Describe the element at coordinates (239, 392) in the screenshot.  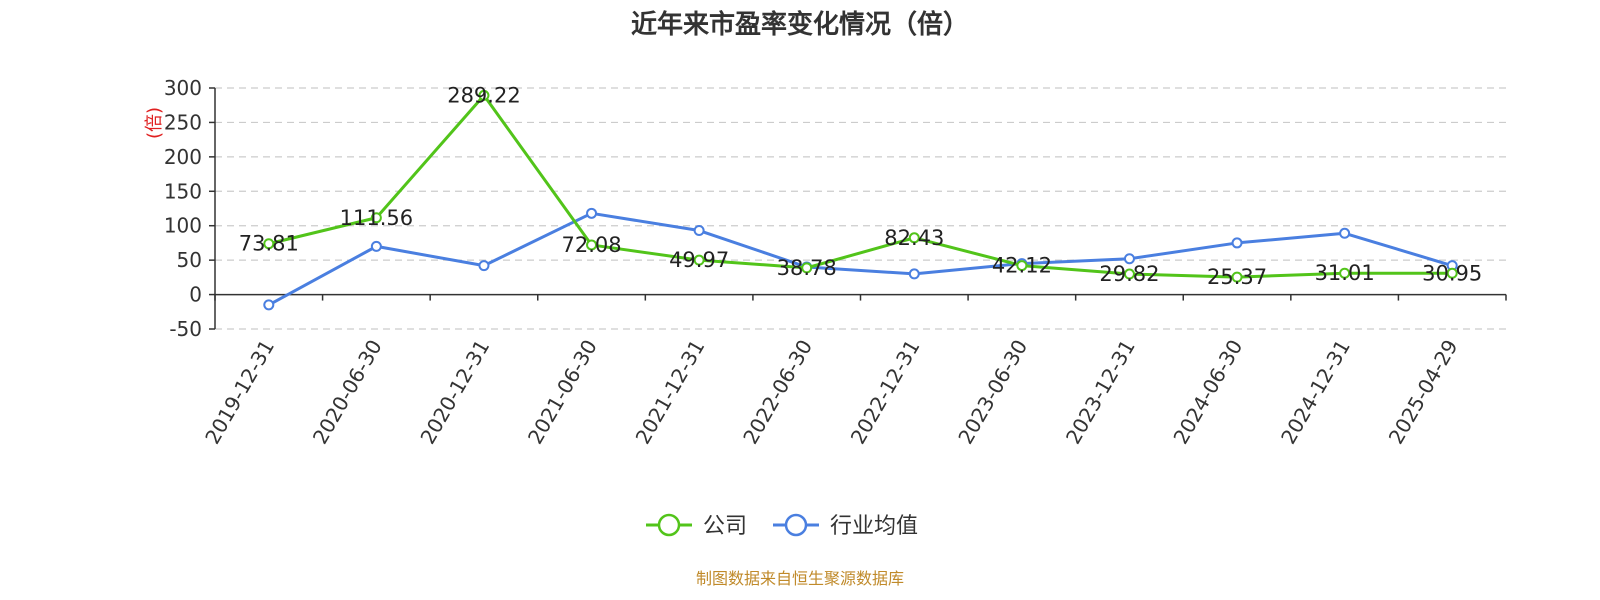
I see `x-tick-label: 2019-12-31` at that location.